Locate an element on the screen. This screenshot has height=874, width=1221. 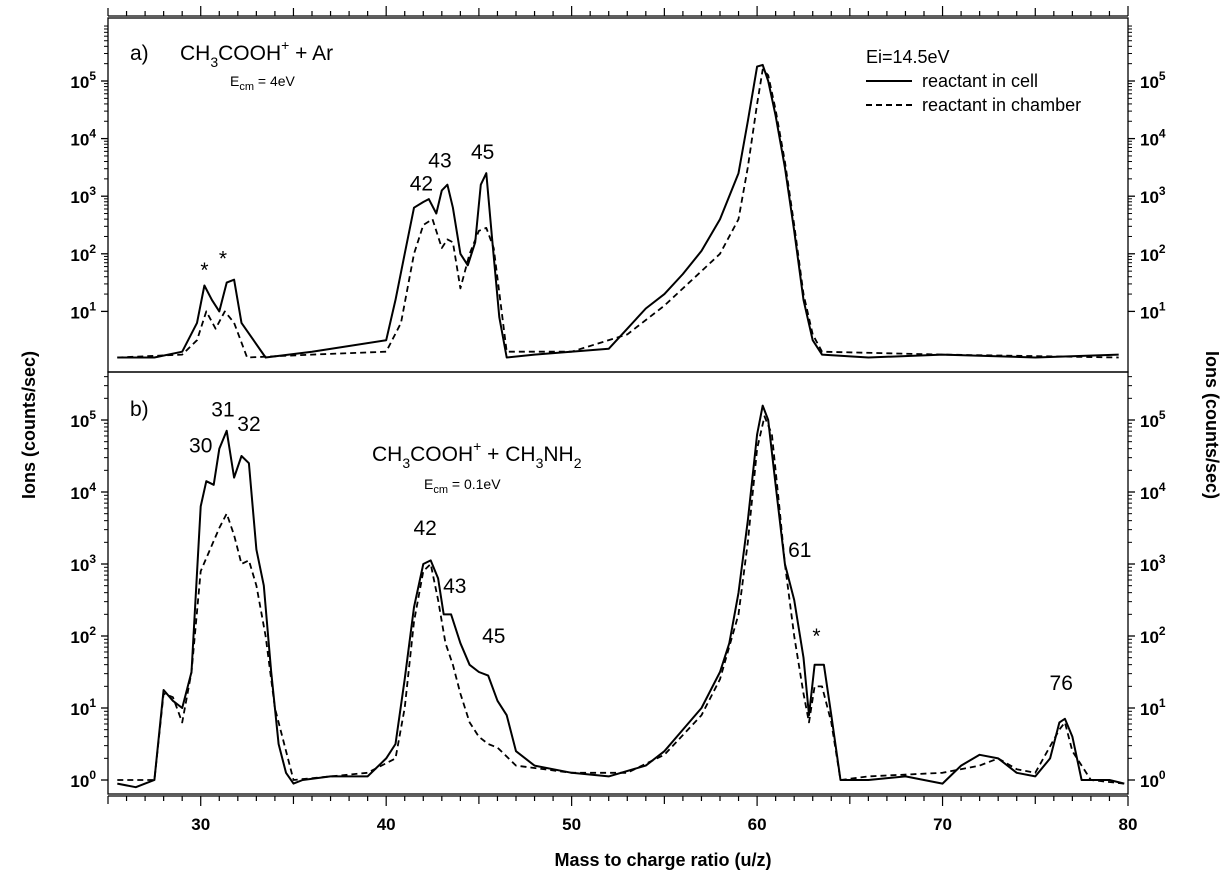
legend-header: Ei=14.5eV is located at coordinates (908, 57).